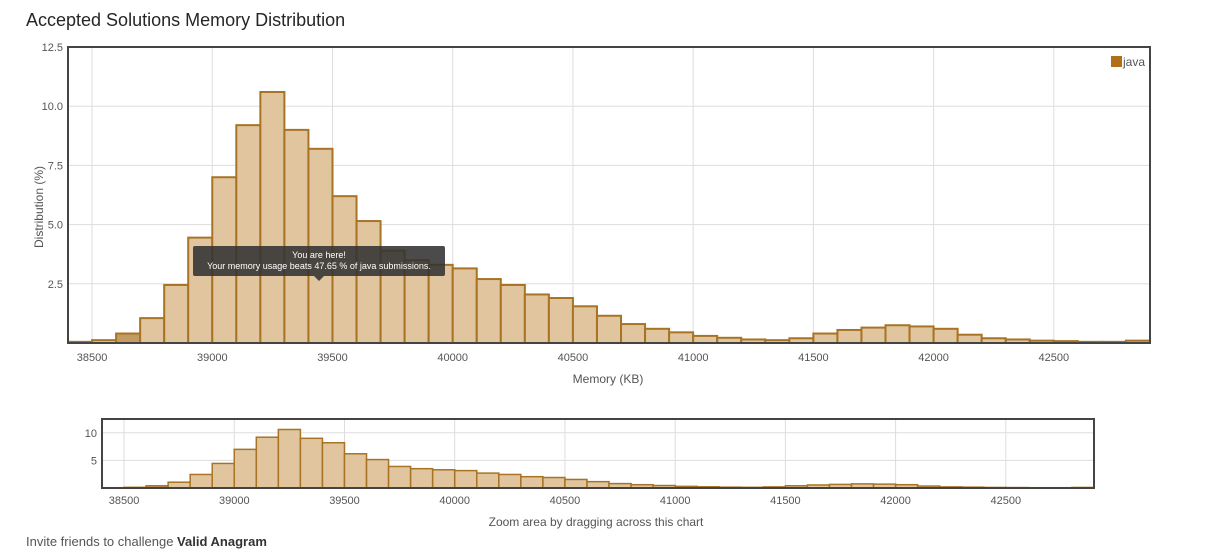  What do you see at coordinates (785, 501) in the screenshot?
I see `x-tick-label: 41500` at bounding box center [785, 501].